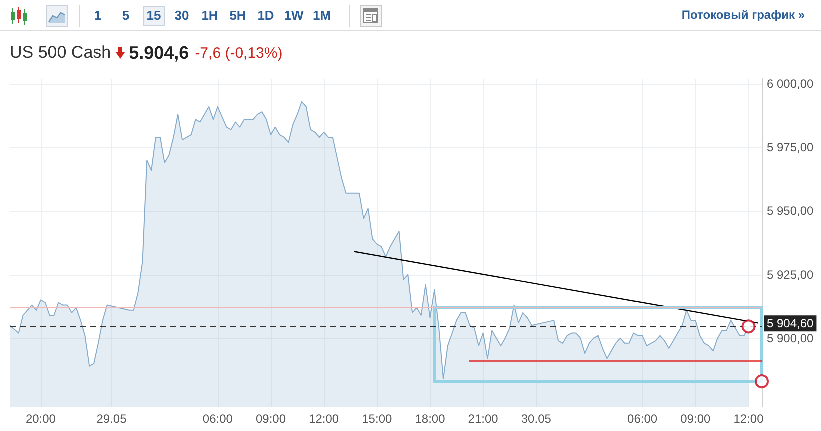 Image resolution: width=821 pixels, height=431 pixels. I want to click on y-tick-label: 5 900,00, so click(790, 338).